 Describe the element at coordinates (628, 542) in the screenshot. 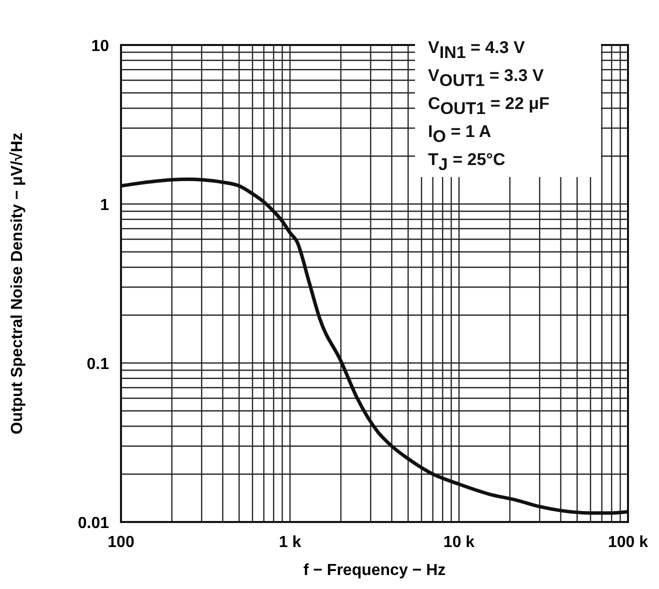

I see `x-tick-label: 100 k` at that location.